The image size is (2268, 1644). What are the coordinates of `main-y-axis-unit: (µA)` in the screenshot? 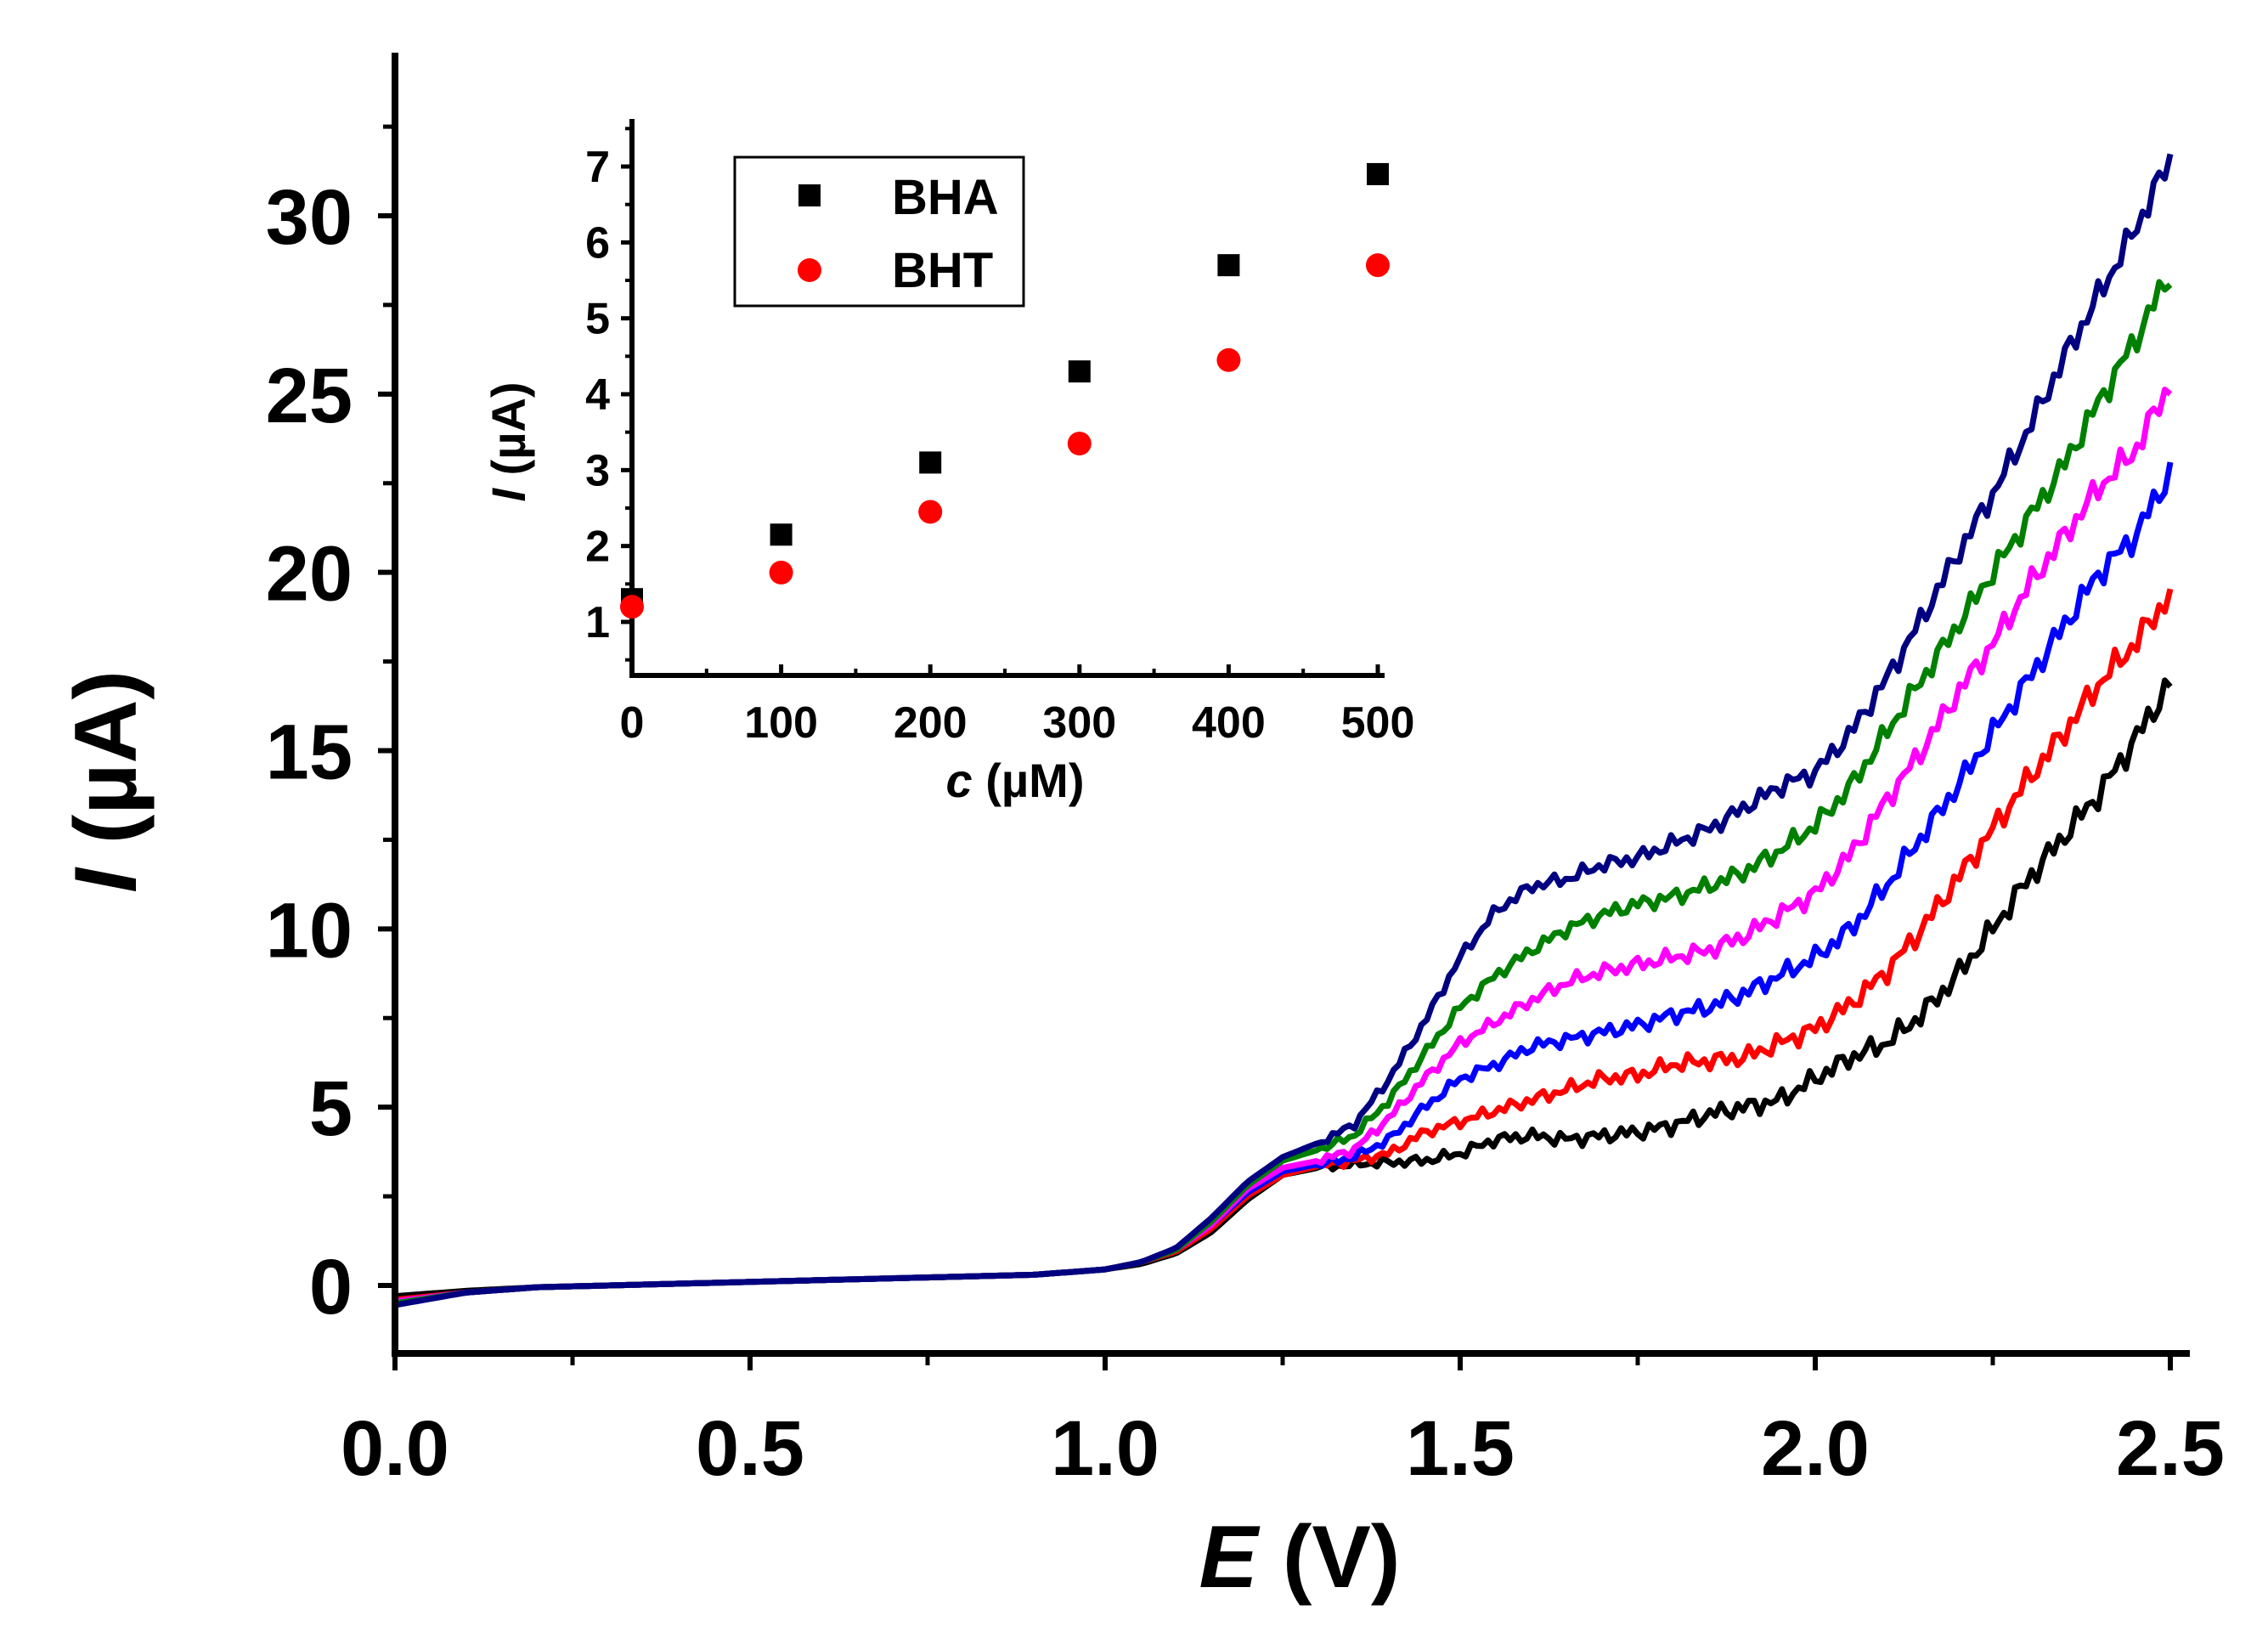 It's located at (106, 757).